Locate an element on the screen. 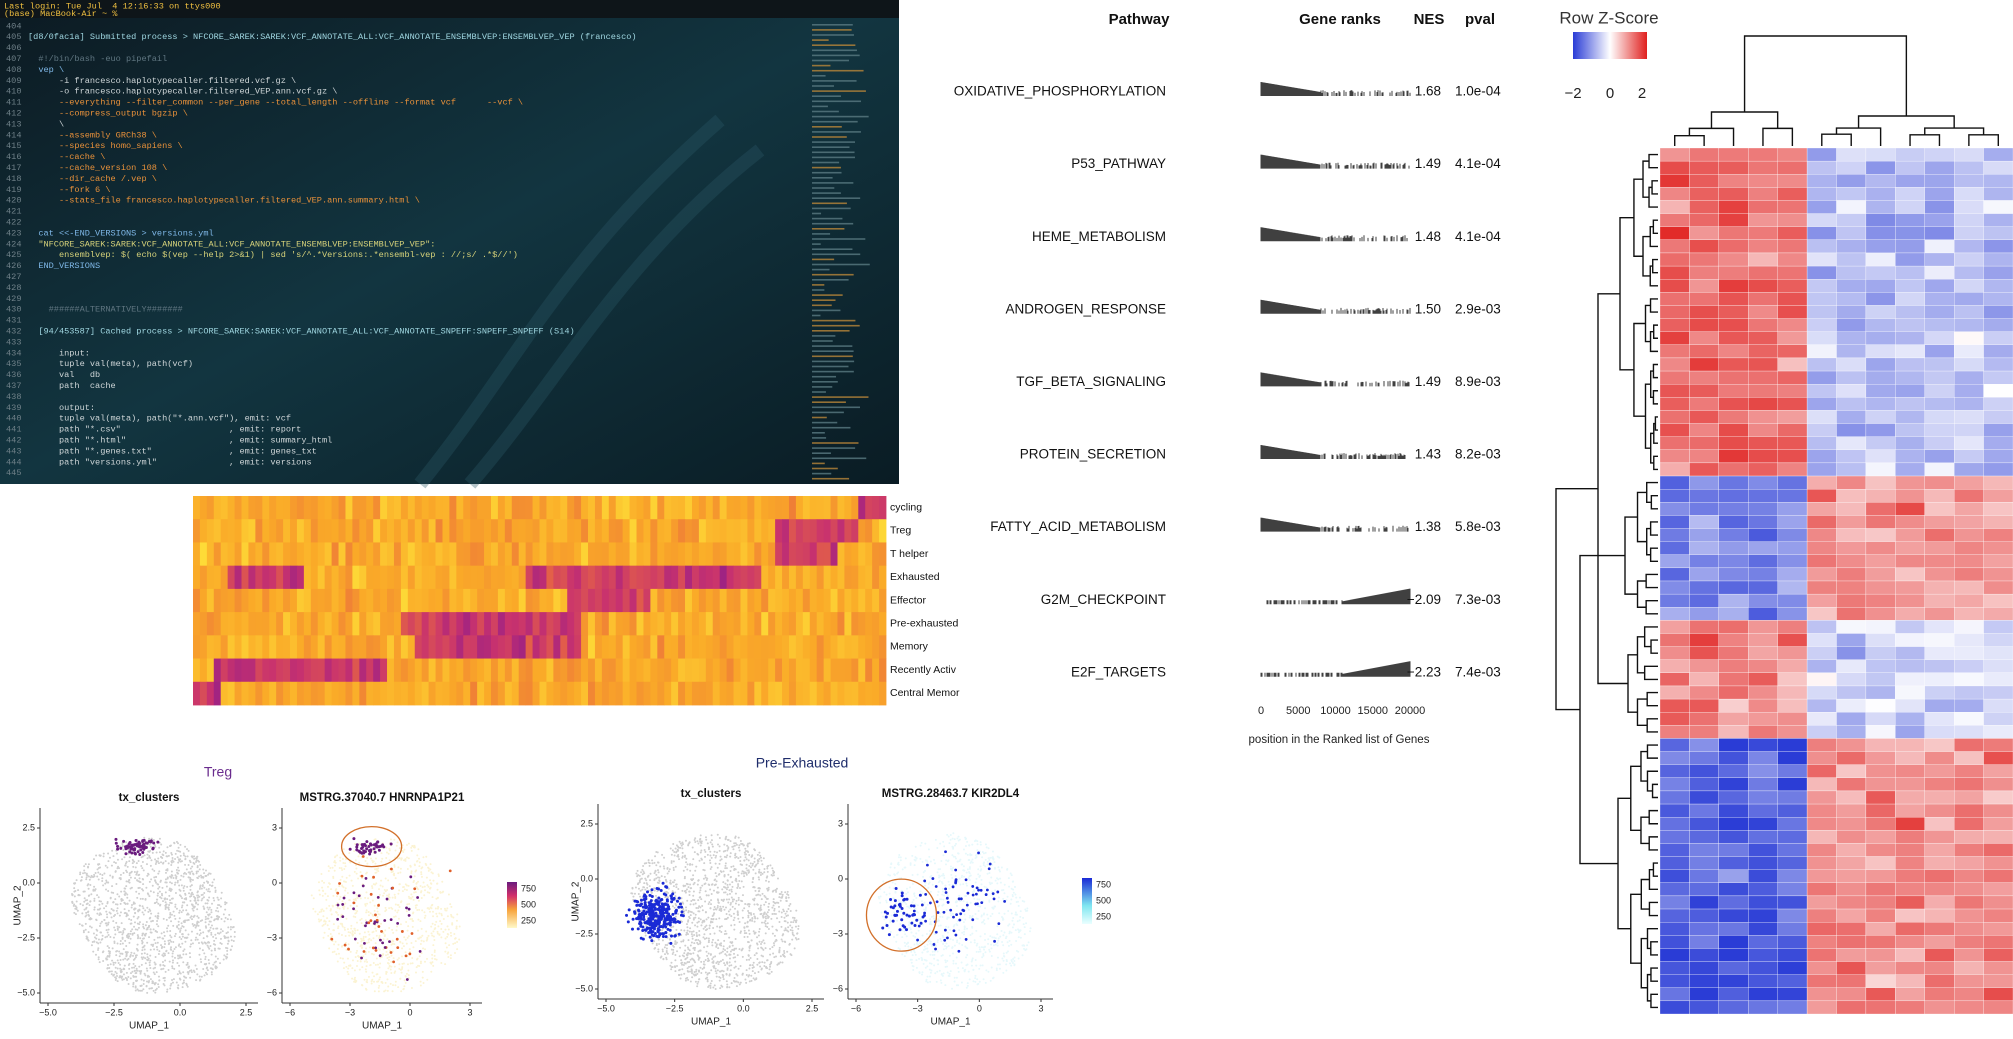  line-number: 421 is located at coordinates (13, 212).